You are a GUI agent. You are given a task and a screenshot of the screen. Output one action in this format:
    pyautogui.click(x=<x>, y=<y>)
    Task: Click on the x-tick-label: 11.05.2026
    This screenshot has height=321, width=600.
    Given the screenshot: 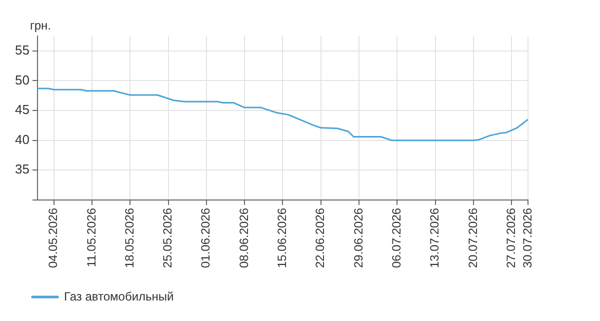 What is the action you would take?
    pyautogui.click(x=91, y=238)
    